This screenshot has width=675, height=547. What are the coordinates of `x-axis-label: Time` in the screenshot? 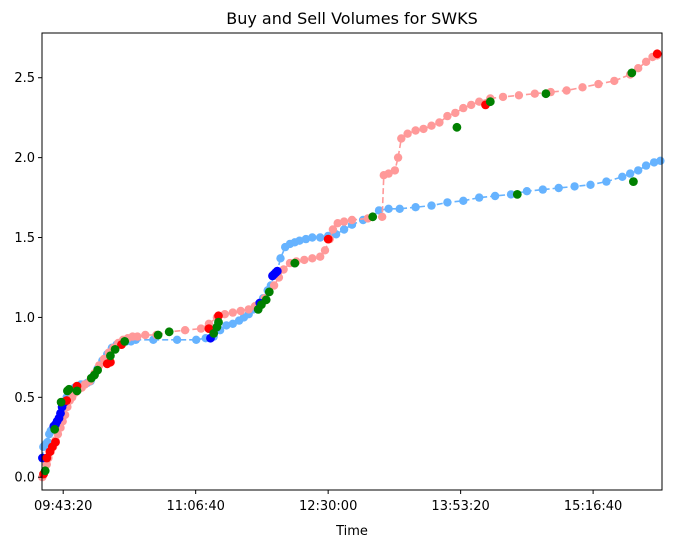 It's located at (351, 531).